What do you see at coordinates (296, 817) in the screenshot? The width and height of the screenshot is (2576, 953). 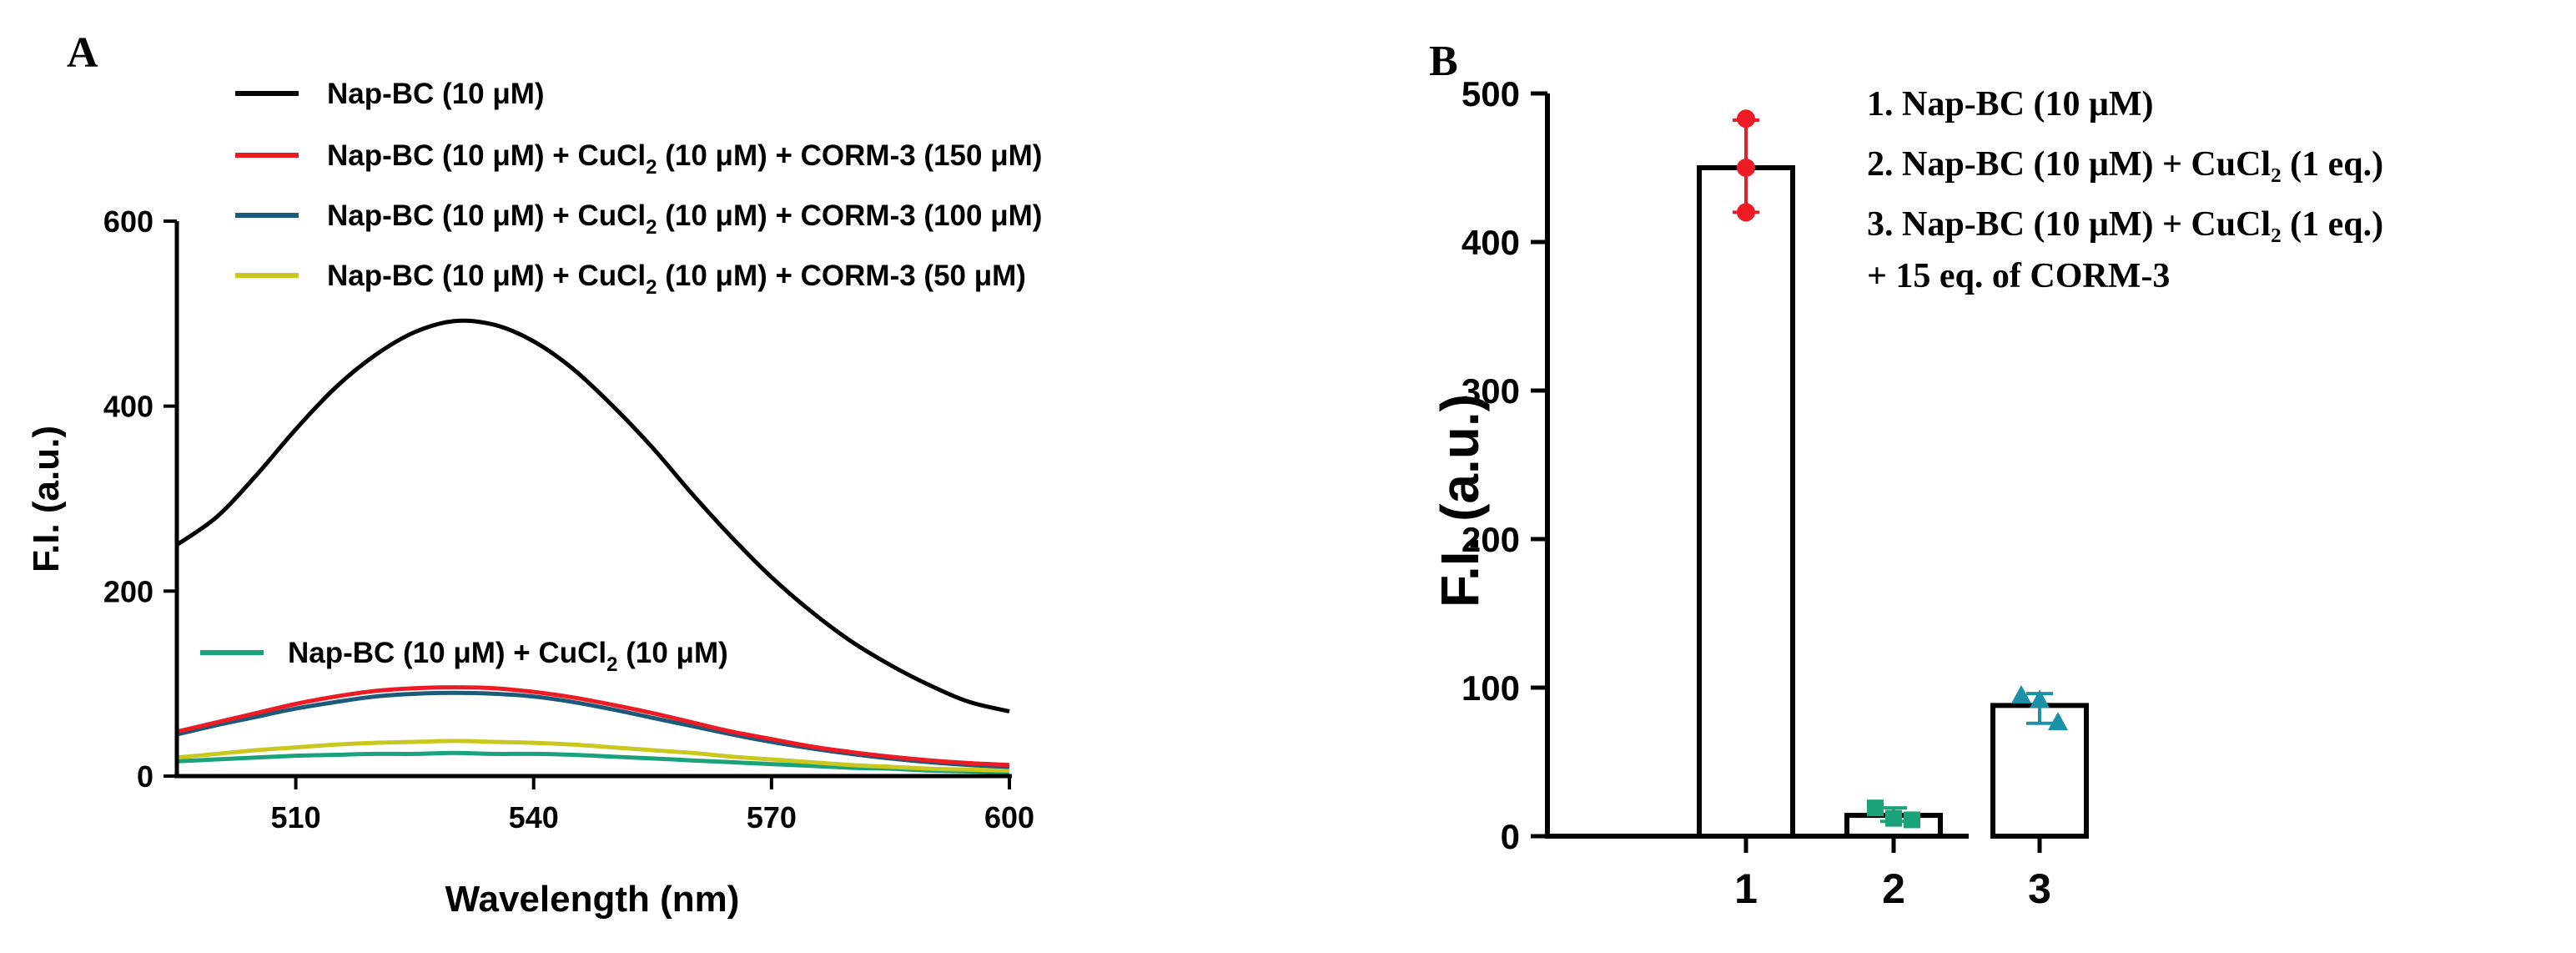 I see `x-tick-label: 510` at bounding box center [296, 817].